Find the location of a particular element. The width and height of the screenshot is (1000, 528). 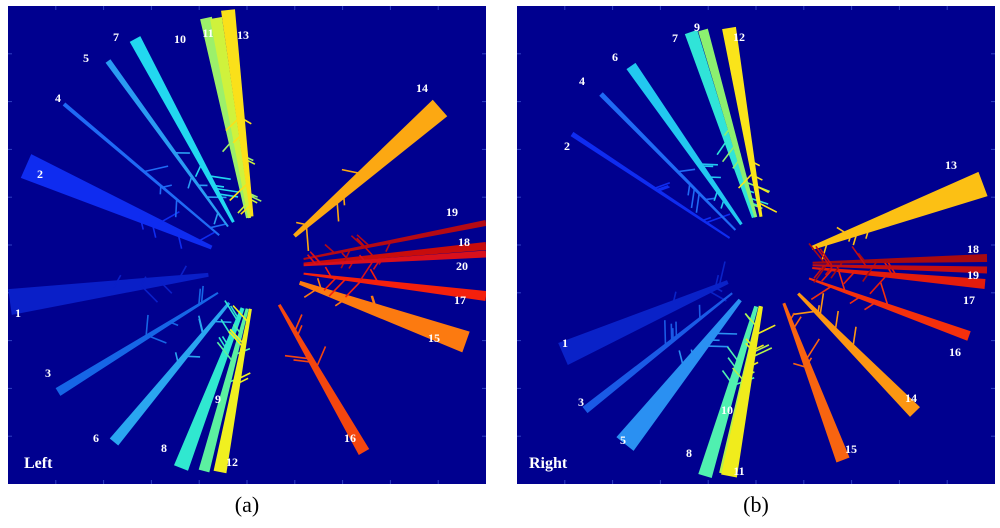

right-branch-label-18: 18 is located at coordinates (973, 249).